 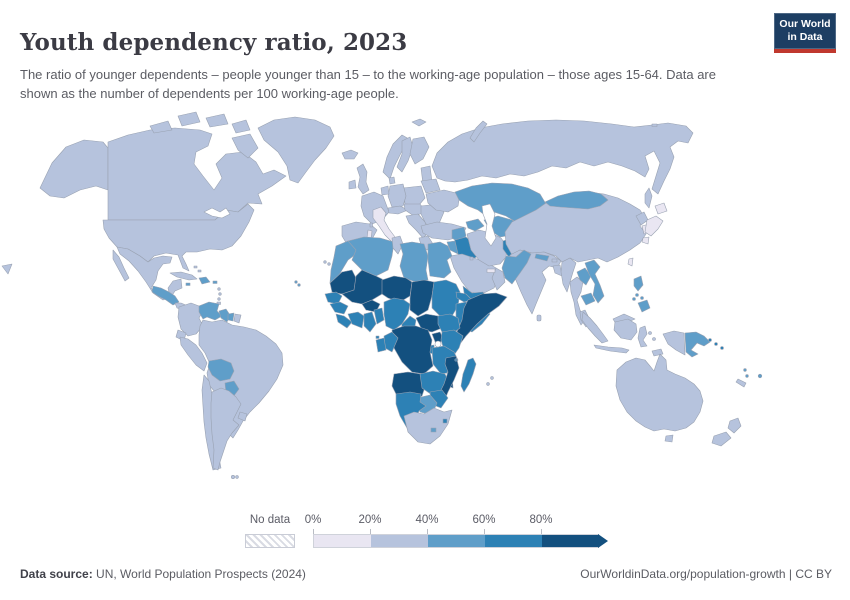 I want to click on country-corsica, so click(x=371, y=225).